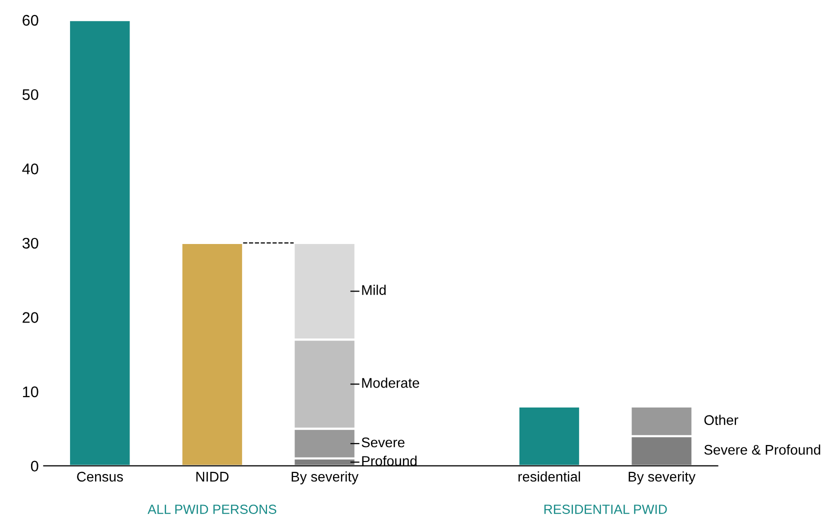 The height and width of the screenshot is (527, 825). I want to click on x-tick-label: Census, so click(100, 477).